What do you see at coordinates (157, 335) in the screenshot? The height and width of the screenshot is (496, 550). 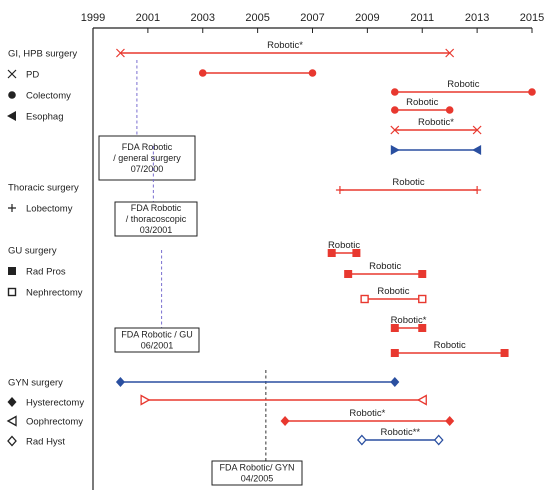 I see `fda-approval-text: FDA Robotic / GU` at bounding box center [157, 335].